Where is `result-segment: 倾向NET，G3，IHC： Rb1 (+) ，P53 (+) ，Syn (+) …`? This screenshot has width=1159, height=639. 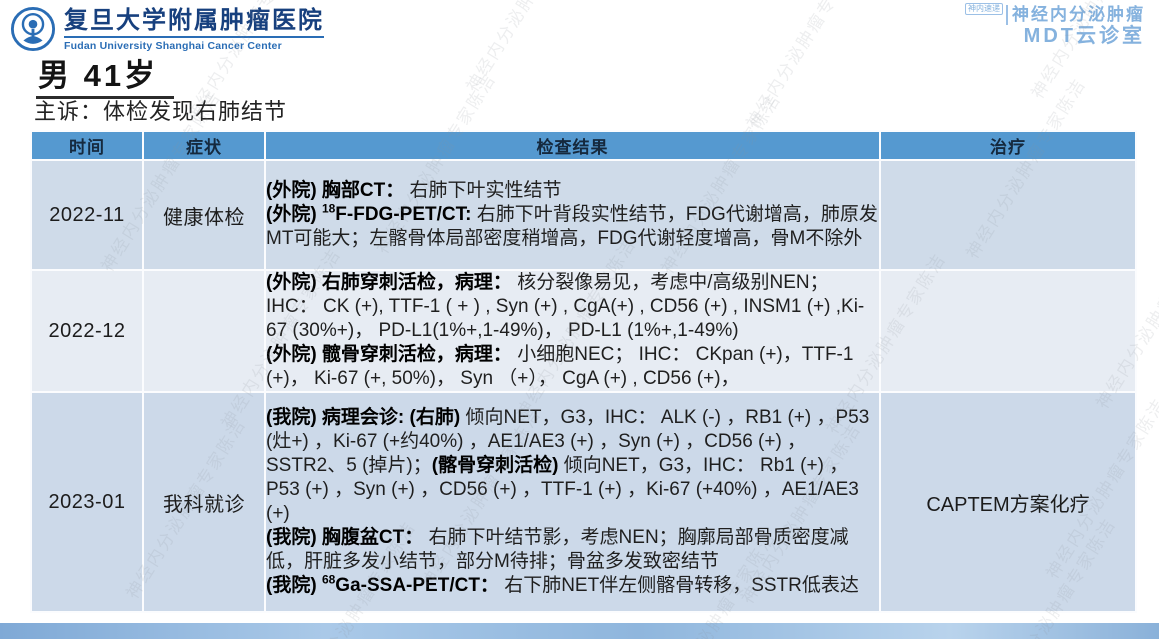 result-segment: 倾向NET，G3，IHC： Rb1 (+) ，P53 (+) ，Syn (+) … is located at coordinates (562, 489).